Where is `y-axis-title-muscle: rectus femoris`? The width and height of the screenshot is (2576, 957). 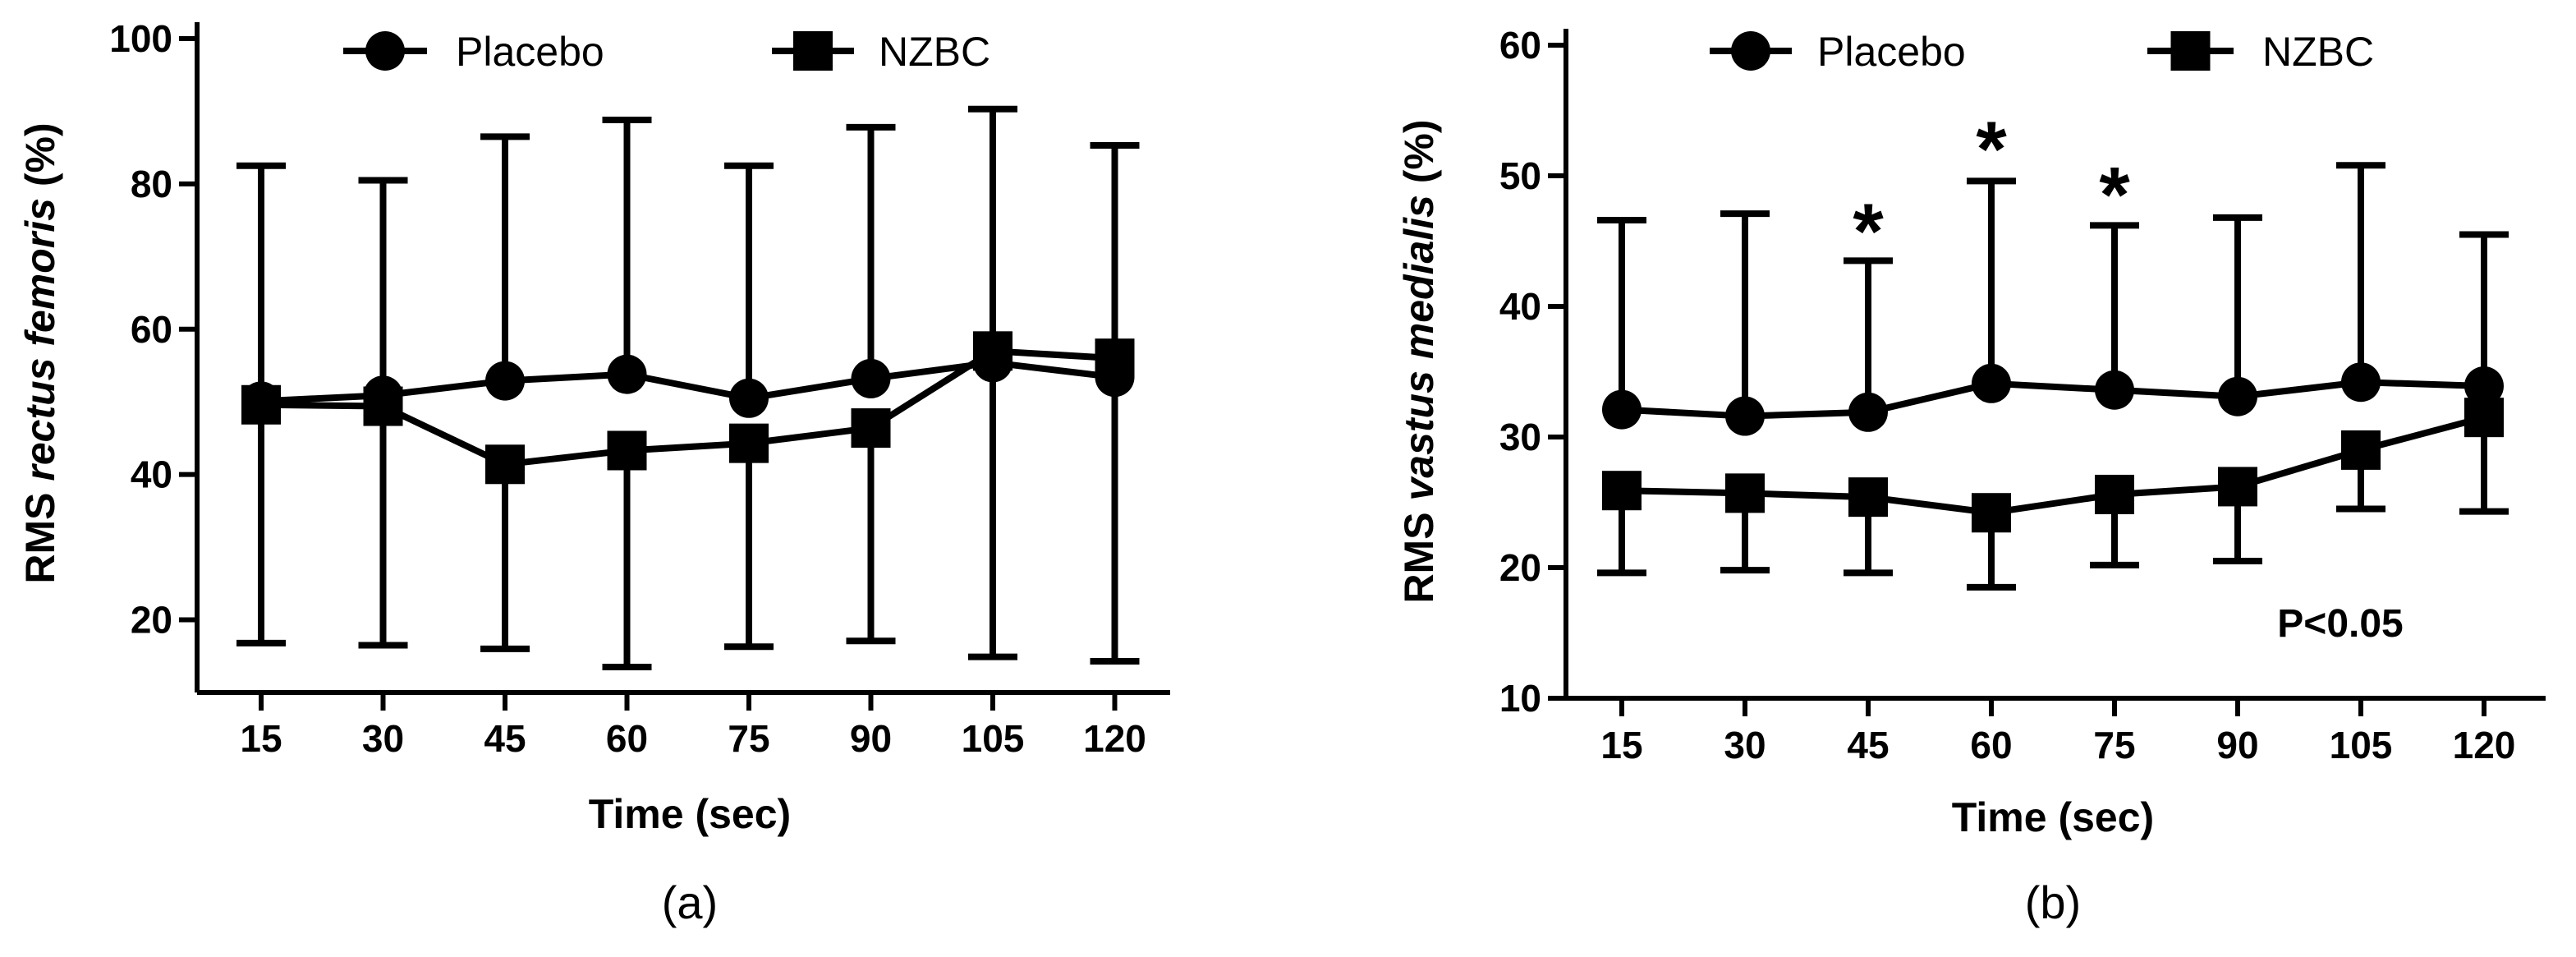 y-axis-title-muscle: rectus femoris is located at coordinates (40, 340).